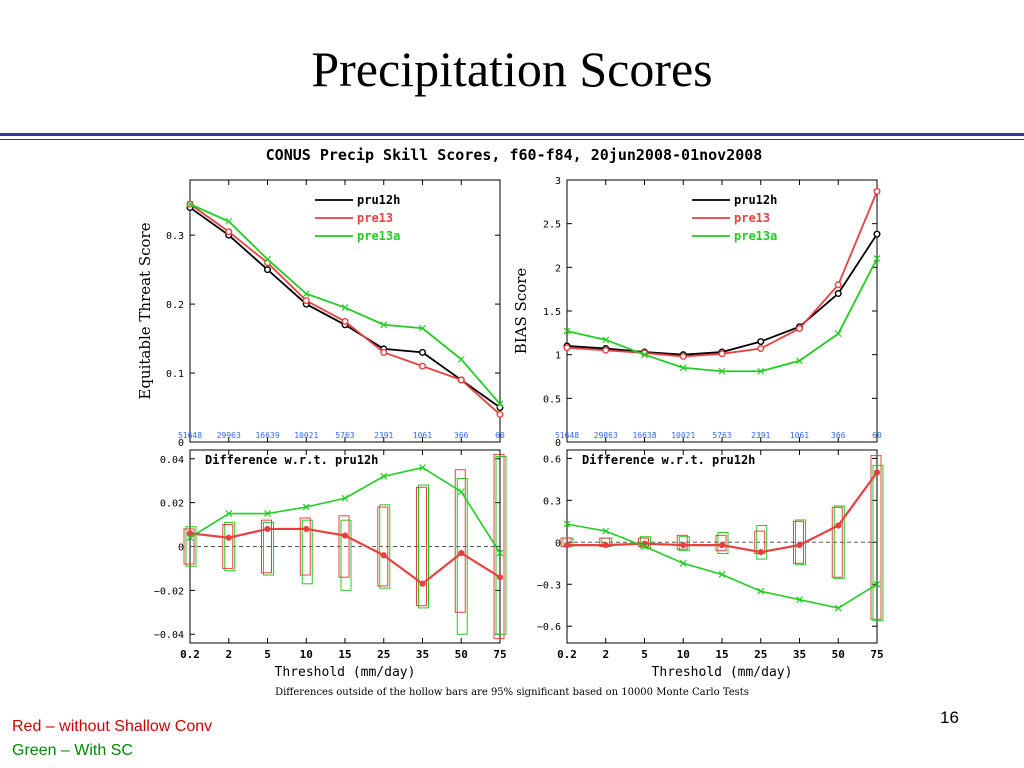 Image resolution: width=1024 pixels, height=768 pixels. Describe the element at coordinates (721, 435) in the screenshot. I see `panel2-count-label: 5763` at that location.